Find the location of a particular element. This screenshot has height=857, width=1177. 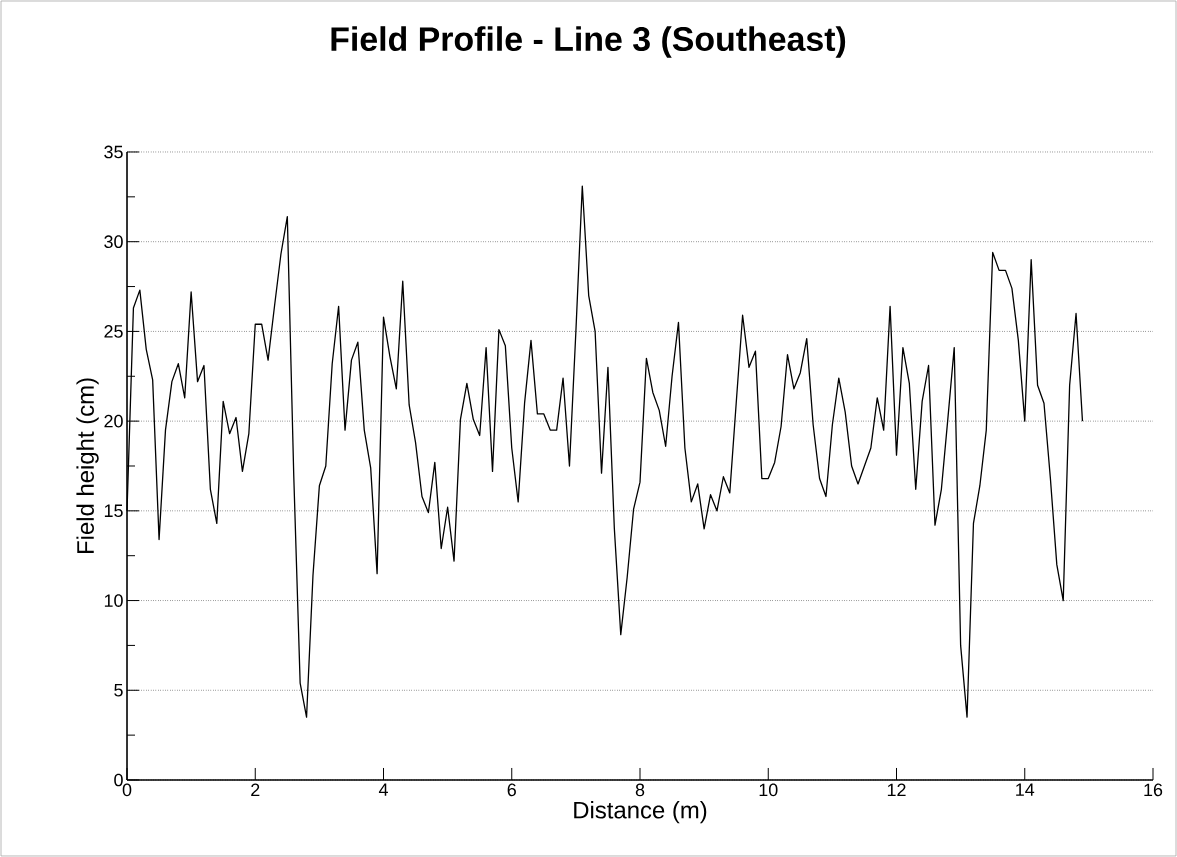

y-tick-label: 5 is located at coordinates (118, 690).